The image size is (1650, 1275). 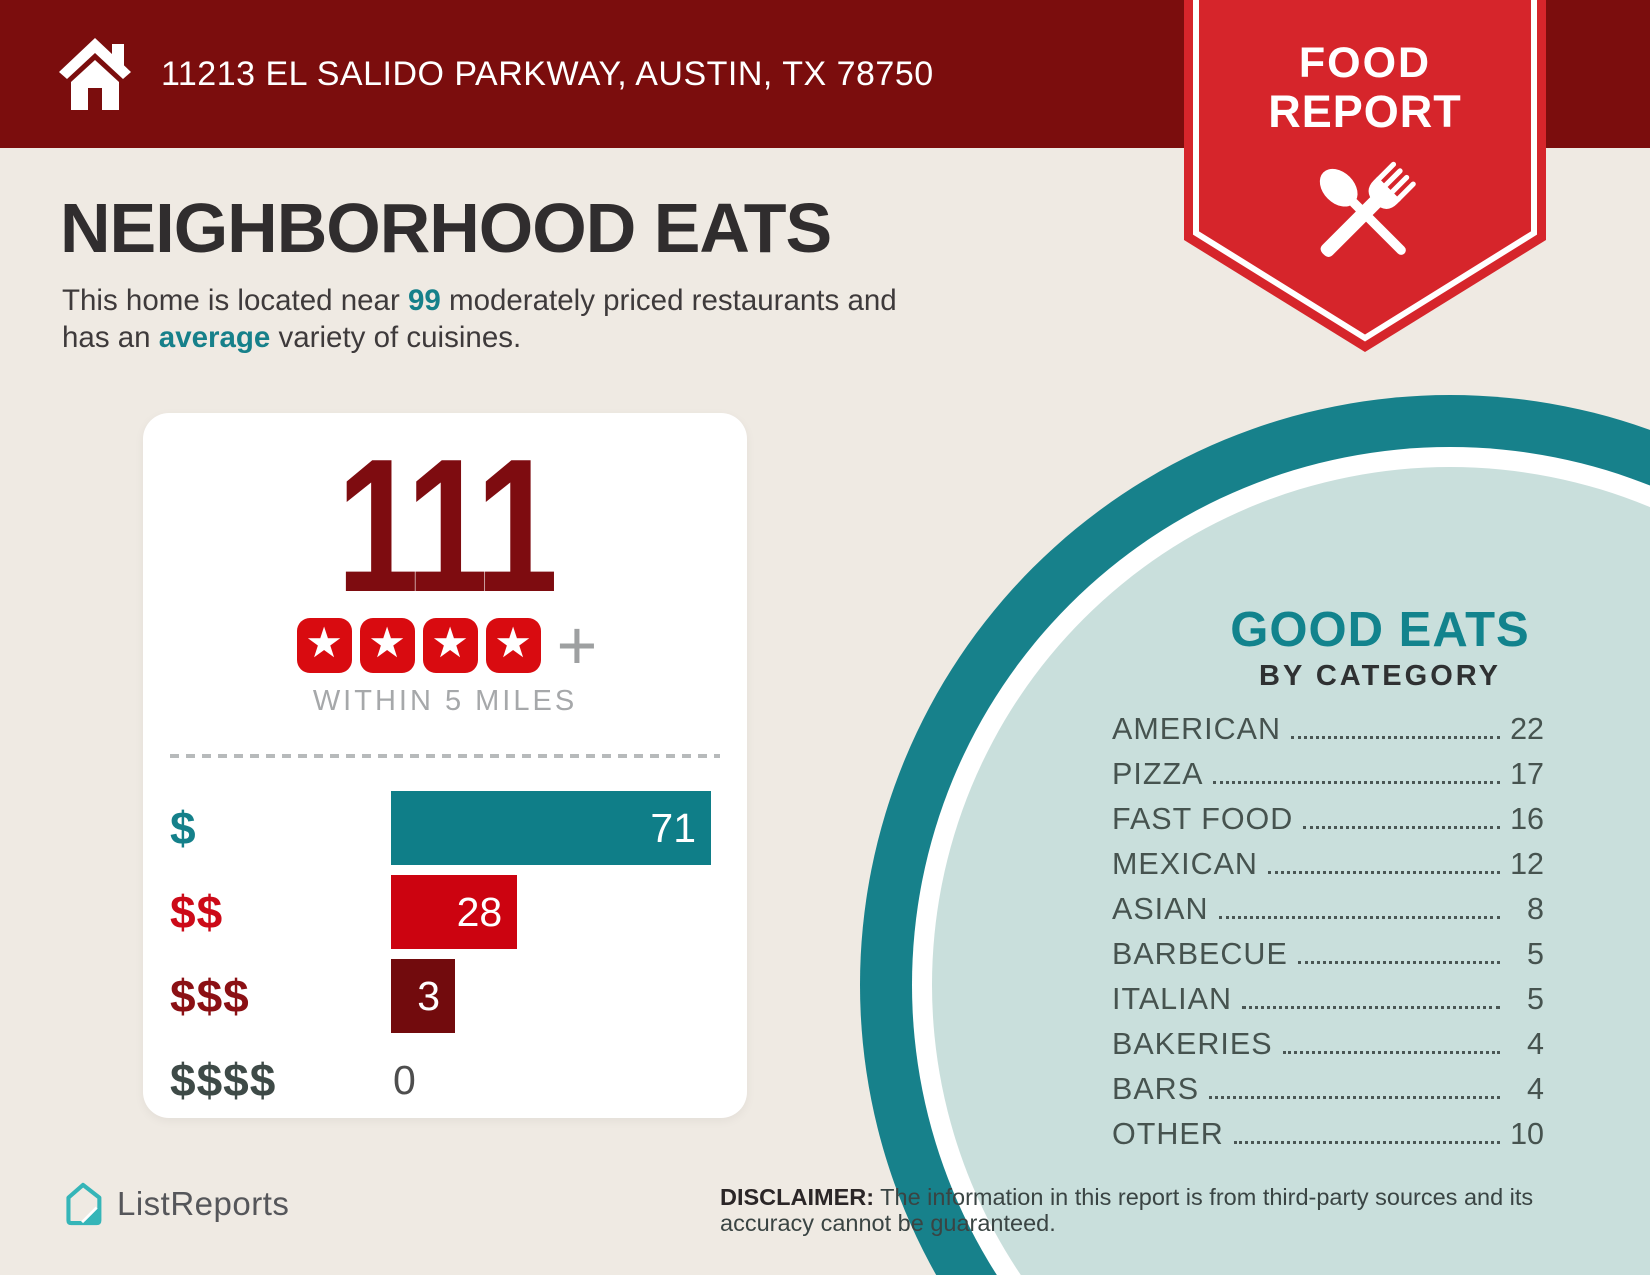 What do you see at coordinates (235, 300) in the screenshot?
I see `subtitle-text: This home is located near` at bounding box center [235, 300].